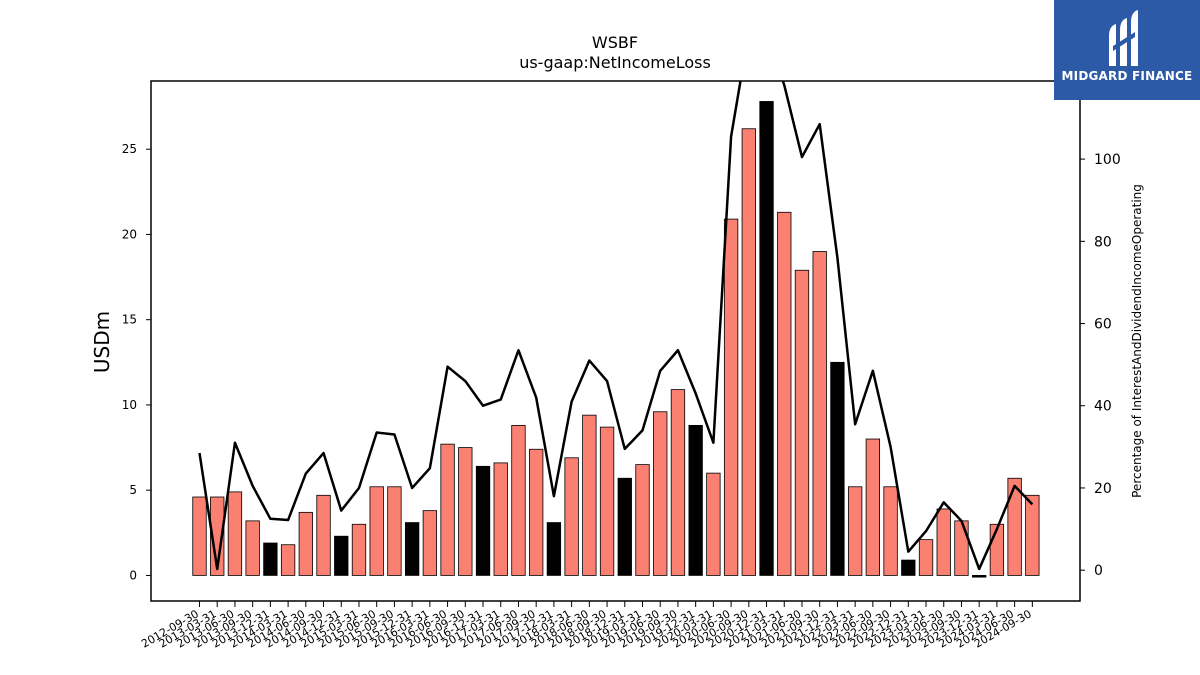  I want to click on y2-tick-label: 0, so click(1098, 571).